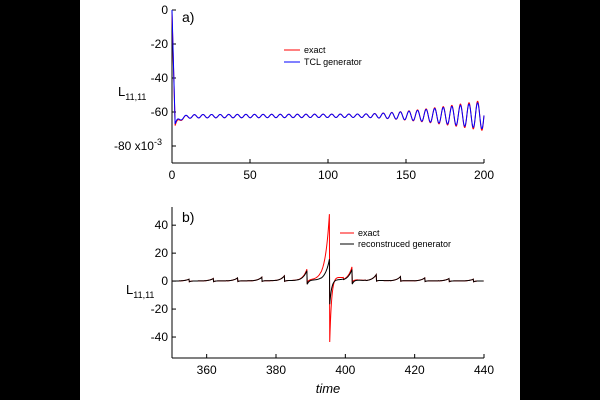 The image size is (600, 400). I want to click on x-tick-label: 360, so click(207, 370).